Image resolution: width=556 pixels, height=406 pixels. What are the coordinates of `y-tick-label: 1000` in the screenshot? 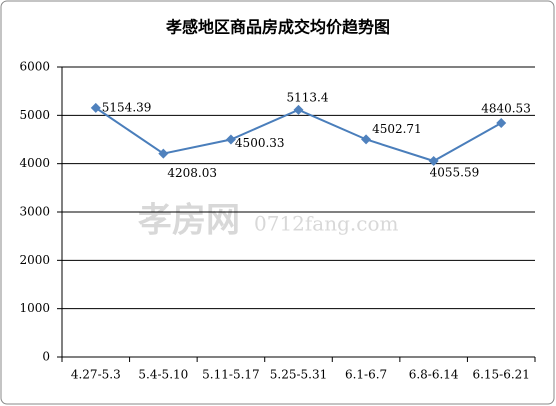 It's located at (34, 308).